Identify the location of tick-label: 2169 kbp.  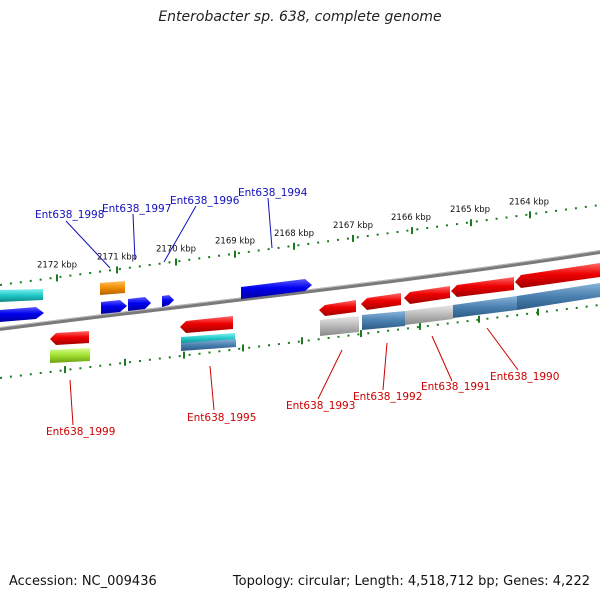
(235, 242).